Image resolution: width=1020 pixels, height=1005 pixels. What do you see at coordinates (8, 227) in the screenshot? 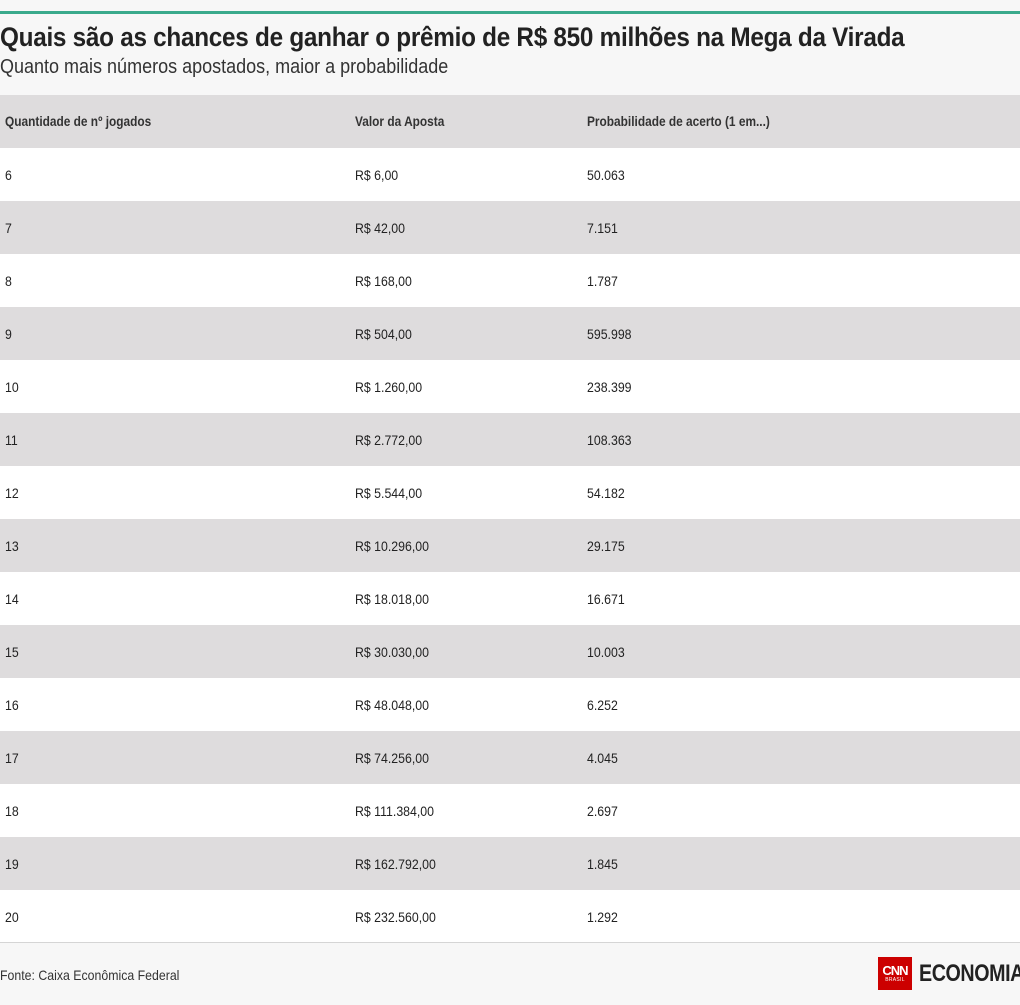
I see `cell-quantity: 7` at bounding box center [8, 227].